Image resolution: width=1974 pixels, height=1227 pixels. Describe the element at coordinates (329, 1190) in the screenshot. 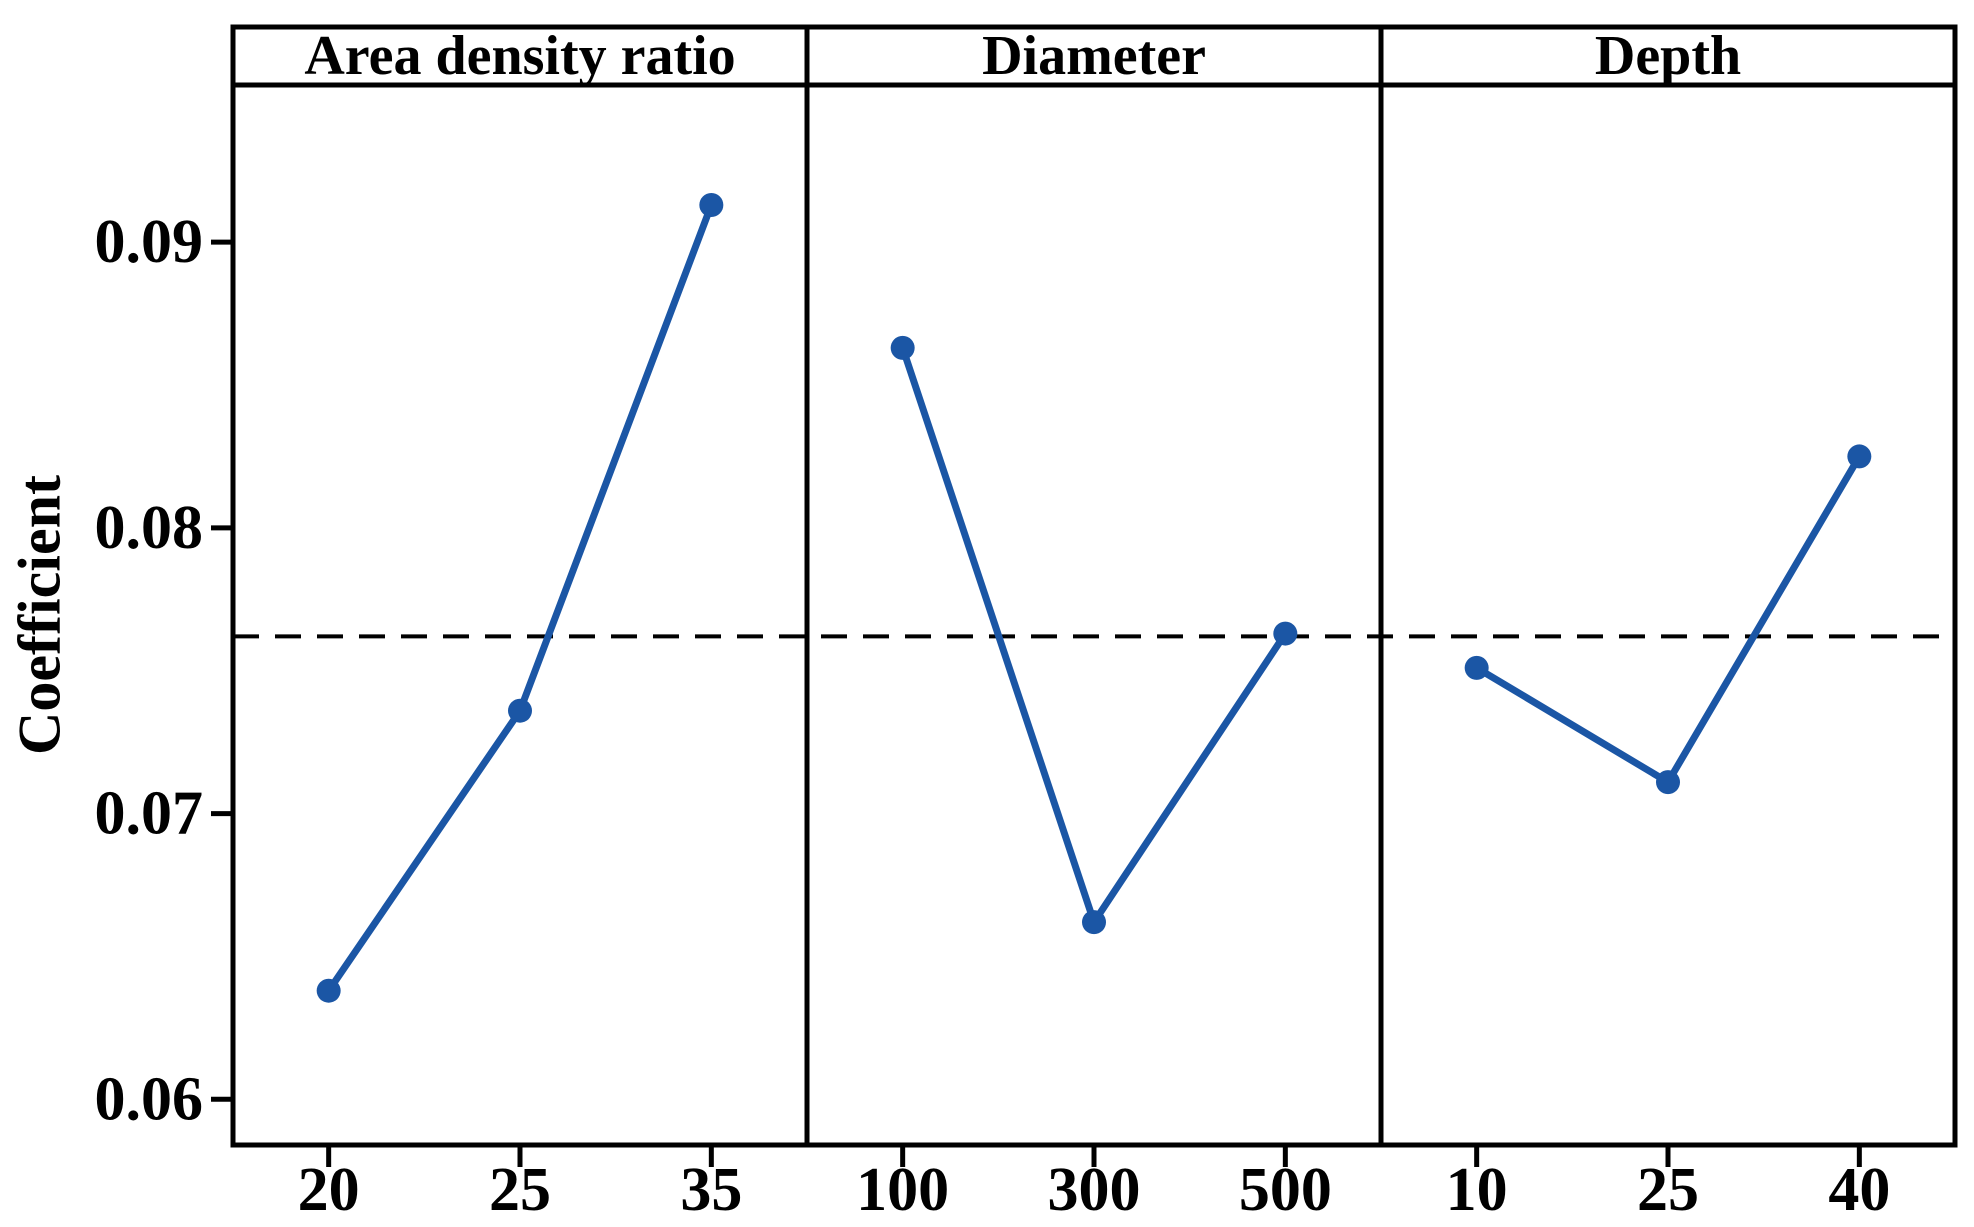

I see `x-tick-label: 20` at that location.